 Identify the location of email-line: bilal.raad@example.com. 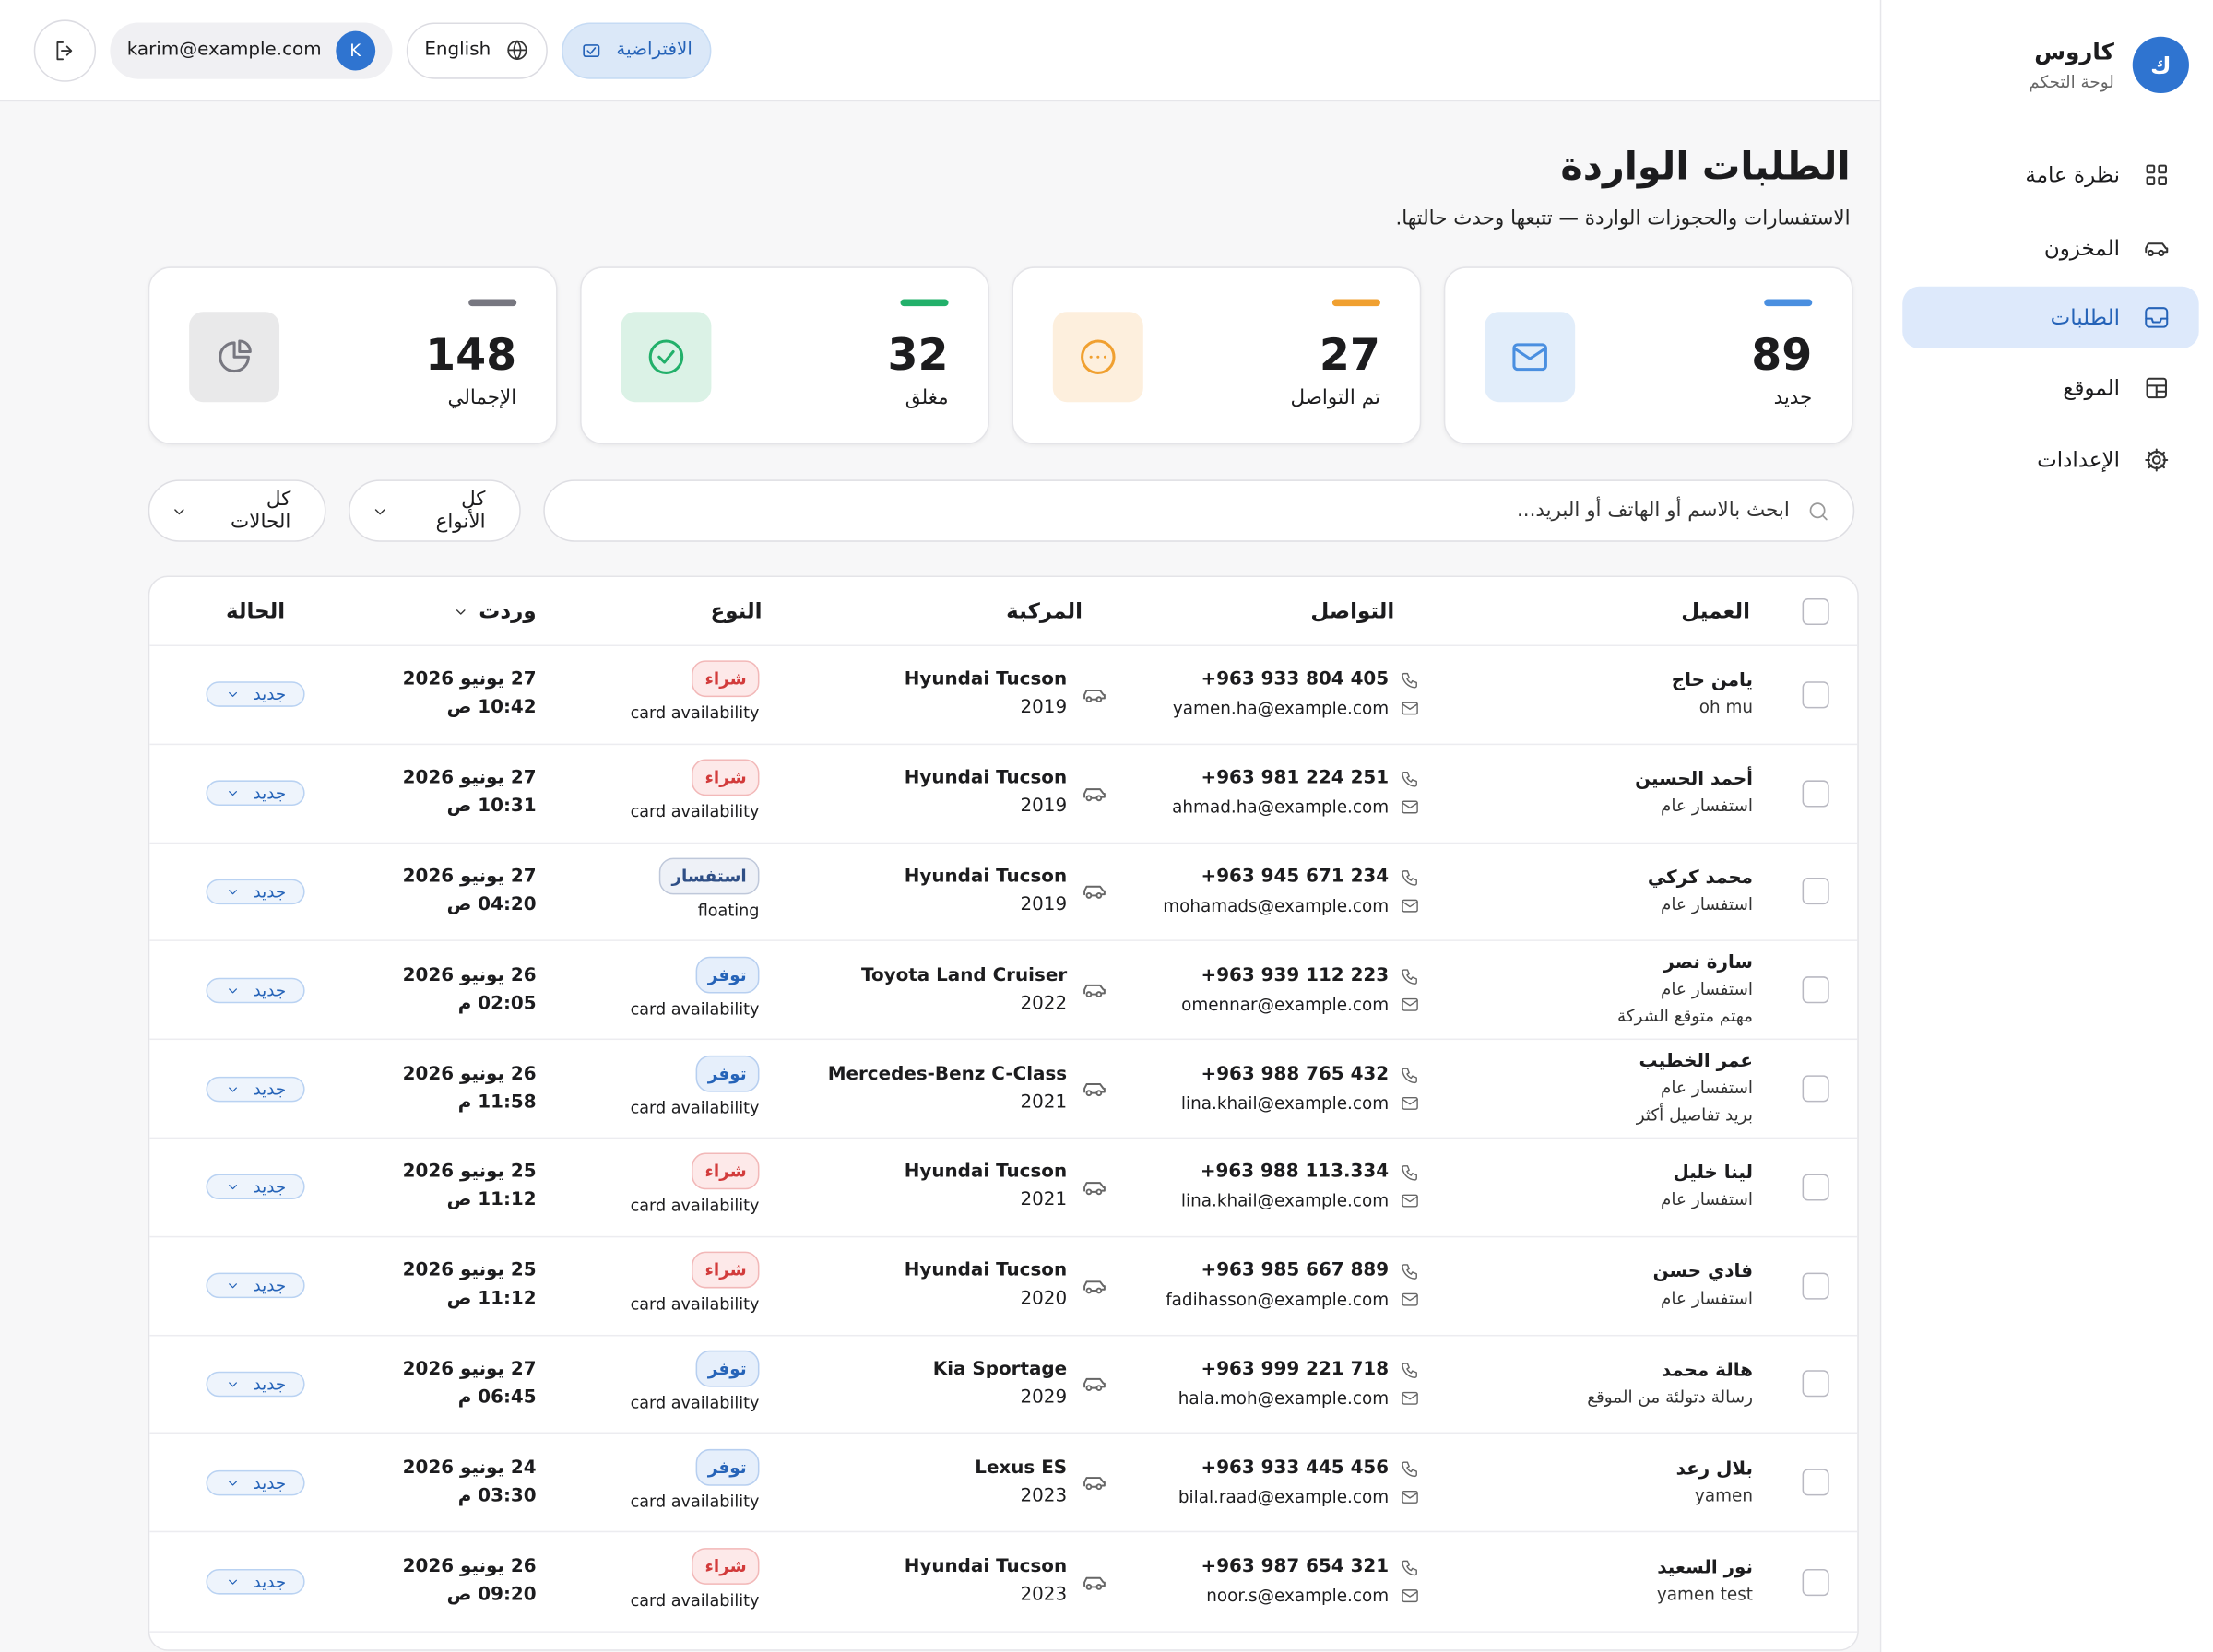
(1275, 1496).